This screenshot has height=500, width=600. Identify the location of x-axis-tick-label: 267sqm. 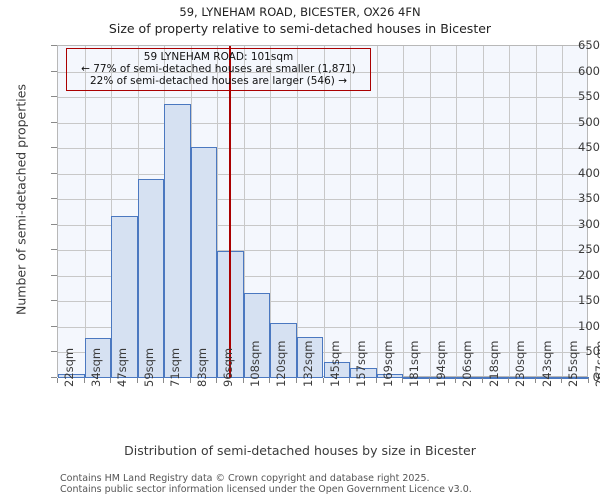
(596, 363).